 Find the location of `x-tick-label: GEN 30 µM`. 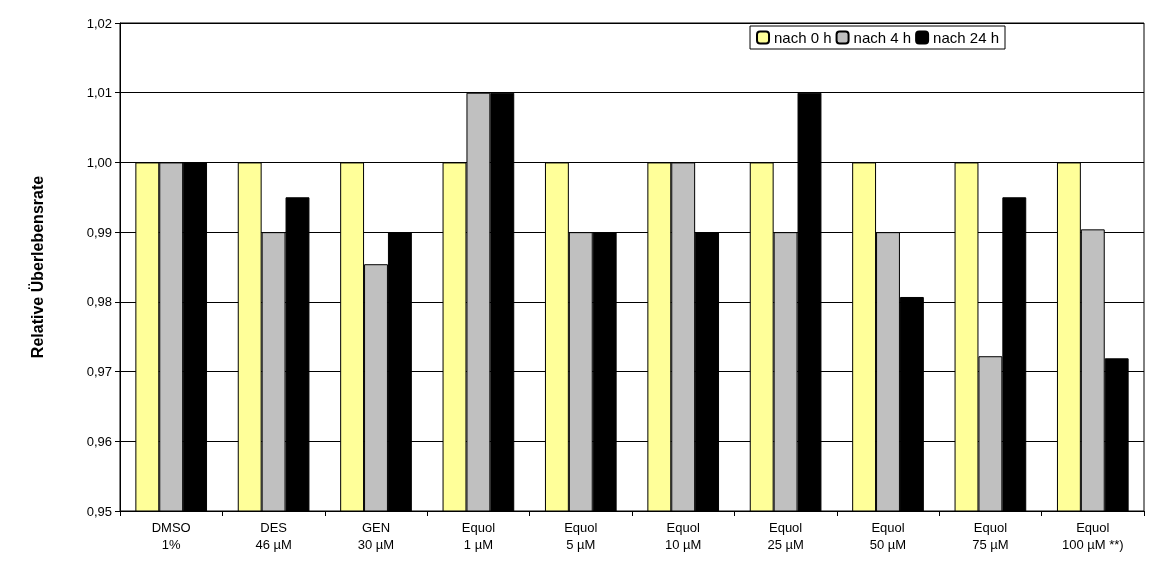

x-tick-label: GEN 30 µM is located at coordinates (376, 536).